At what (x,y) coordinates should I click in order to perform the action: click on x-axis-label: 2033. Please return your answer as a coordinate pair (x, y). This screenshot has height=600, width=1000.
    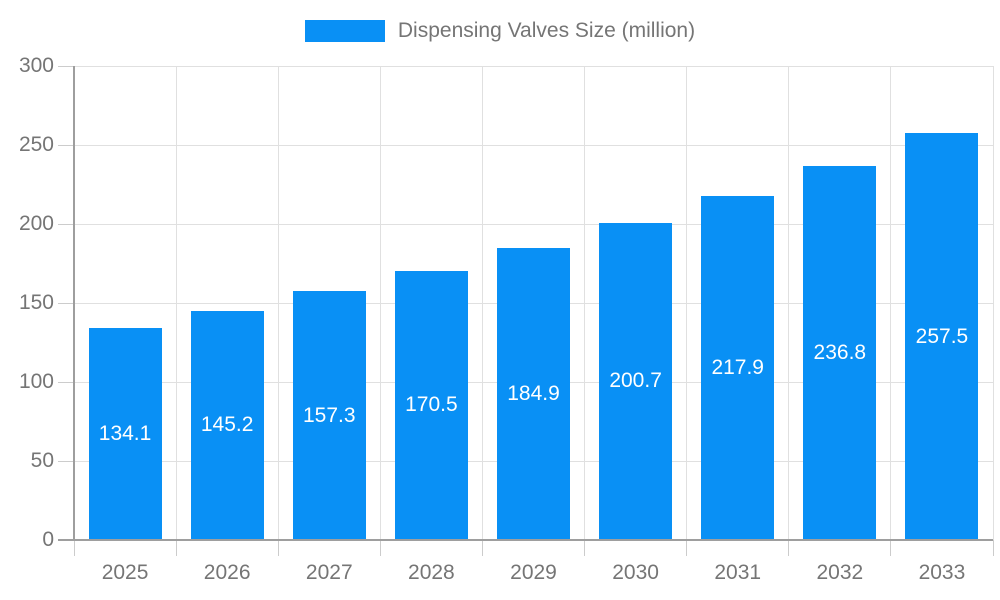
    Looking at the image, I should click on (942, 572).